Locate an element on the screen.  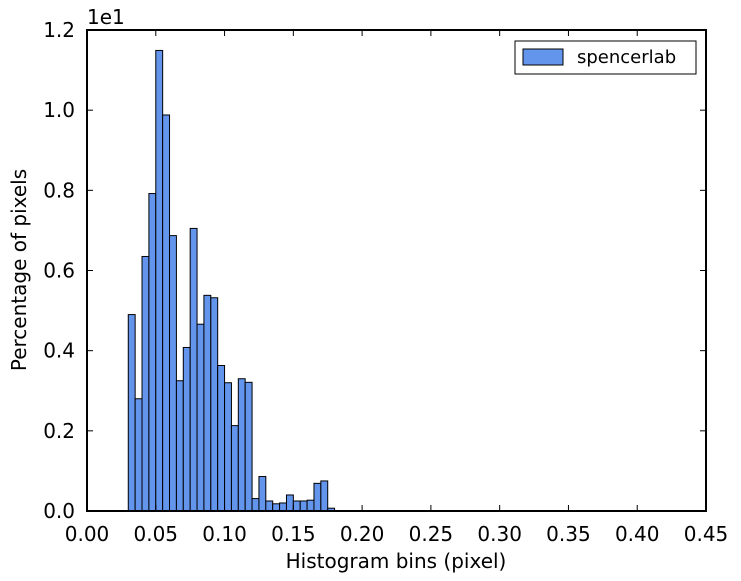
y-tick-label: 0.4 is located at coordinates (59, 351).